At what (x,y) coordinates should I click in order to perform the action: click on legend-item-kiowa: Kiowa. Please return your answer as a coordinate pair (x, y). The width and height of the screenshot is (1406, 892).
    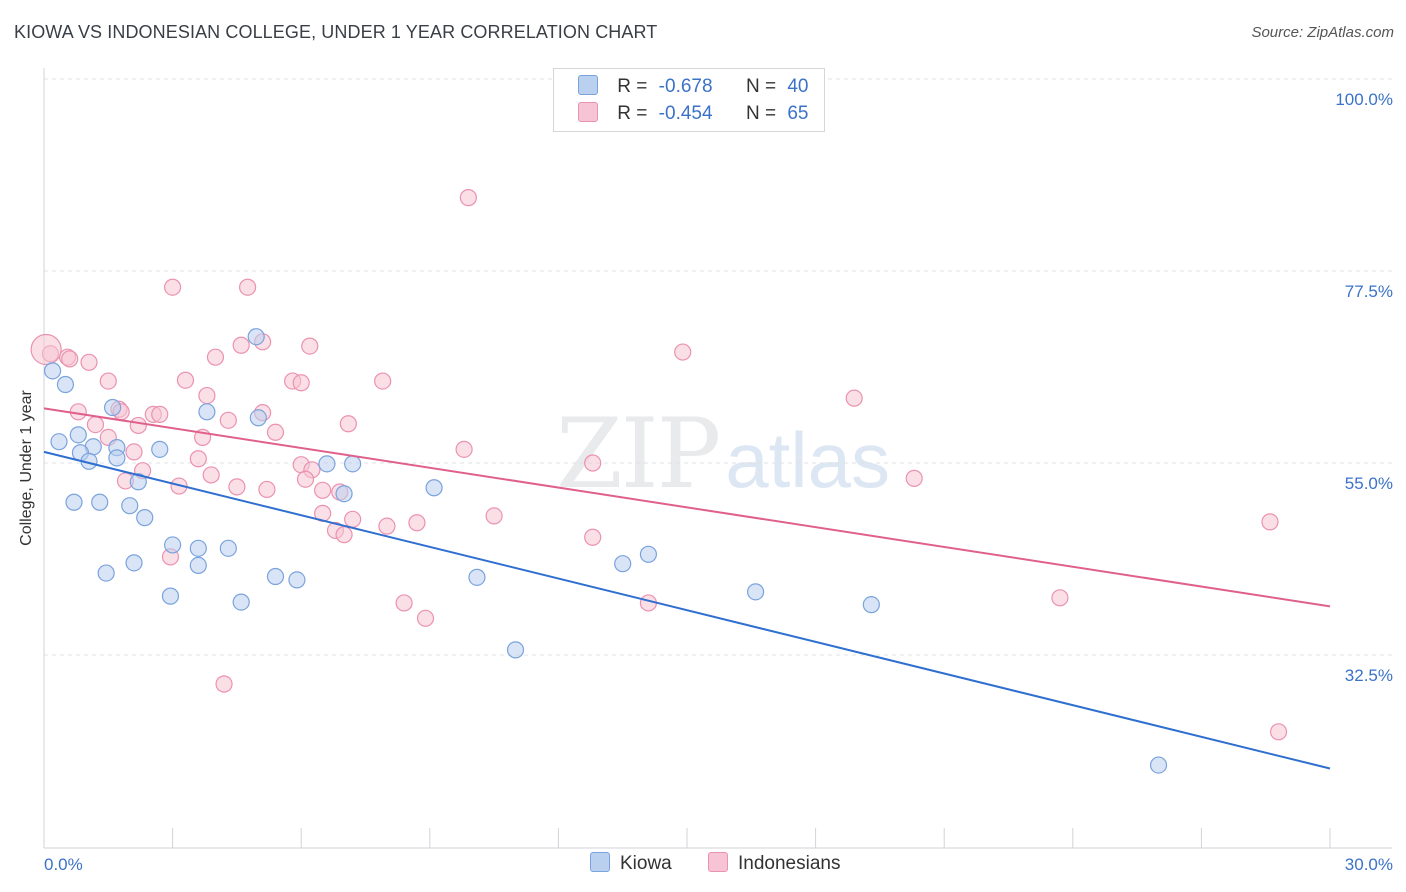
    Looking at the image, I should click on (631, 863).